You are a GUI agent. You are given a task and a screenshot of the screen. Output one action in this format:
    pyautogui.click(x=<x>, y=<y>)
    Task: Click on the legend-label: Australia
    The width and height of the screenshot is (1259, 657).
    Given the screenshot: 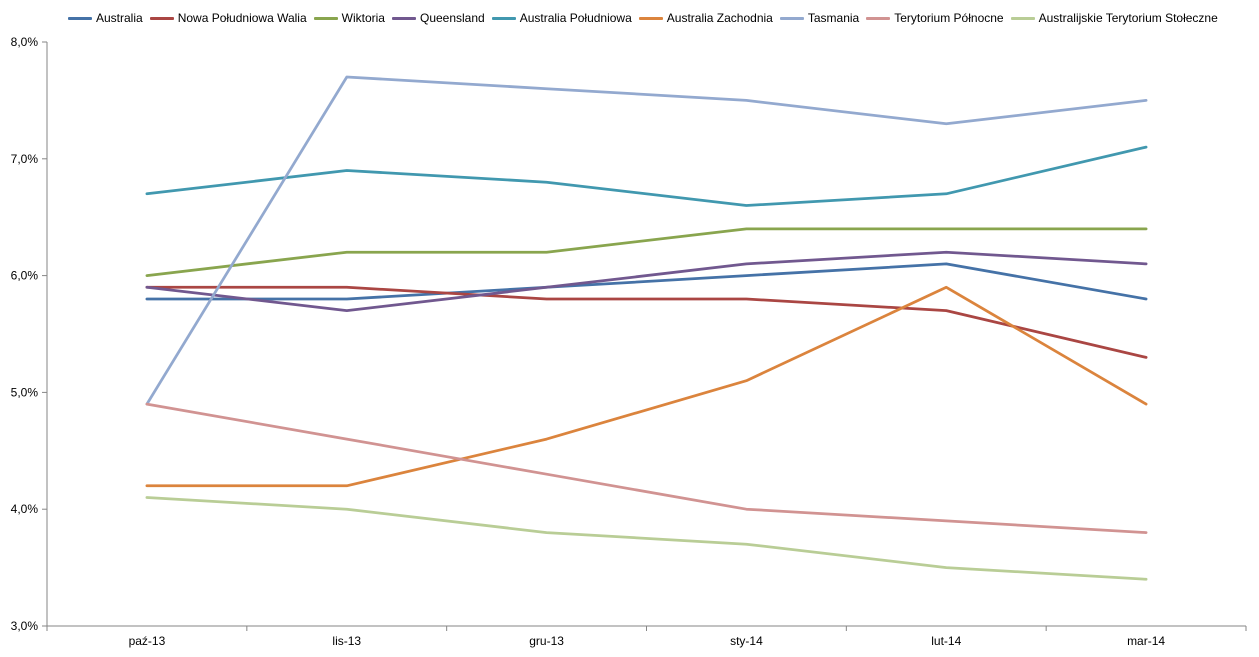 What is the action you would take?
    pyautogui.click(x=119, y=18)
    